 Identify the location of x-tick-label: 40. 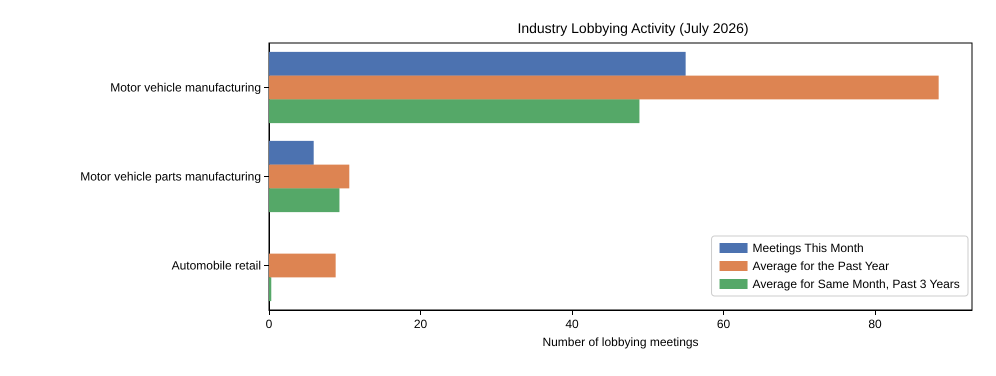
(572, 324).